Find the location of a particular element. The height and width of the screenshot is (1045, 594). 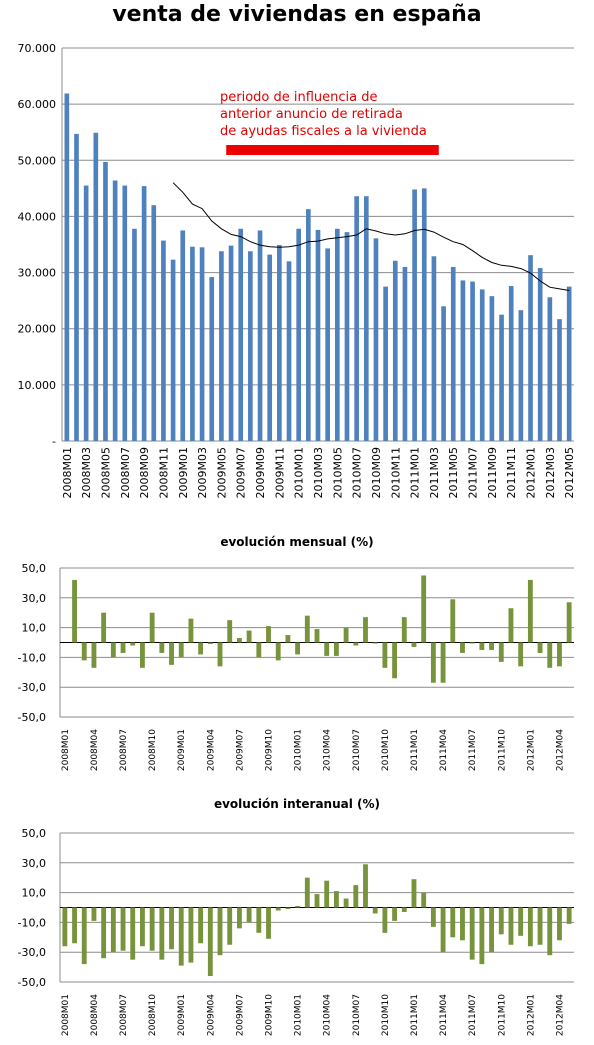

x-tick-label: 2009M07 is located at coordinates (240, 1015).